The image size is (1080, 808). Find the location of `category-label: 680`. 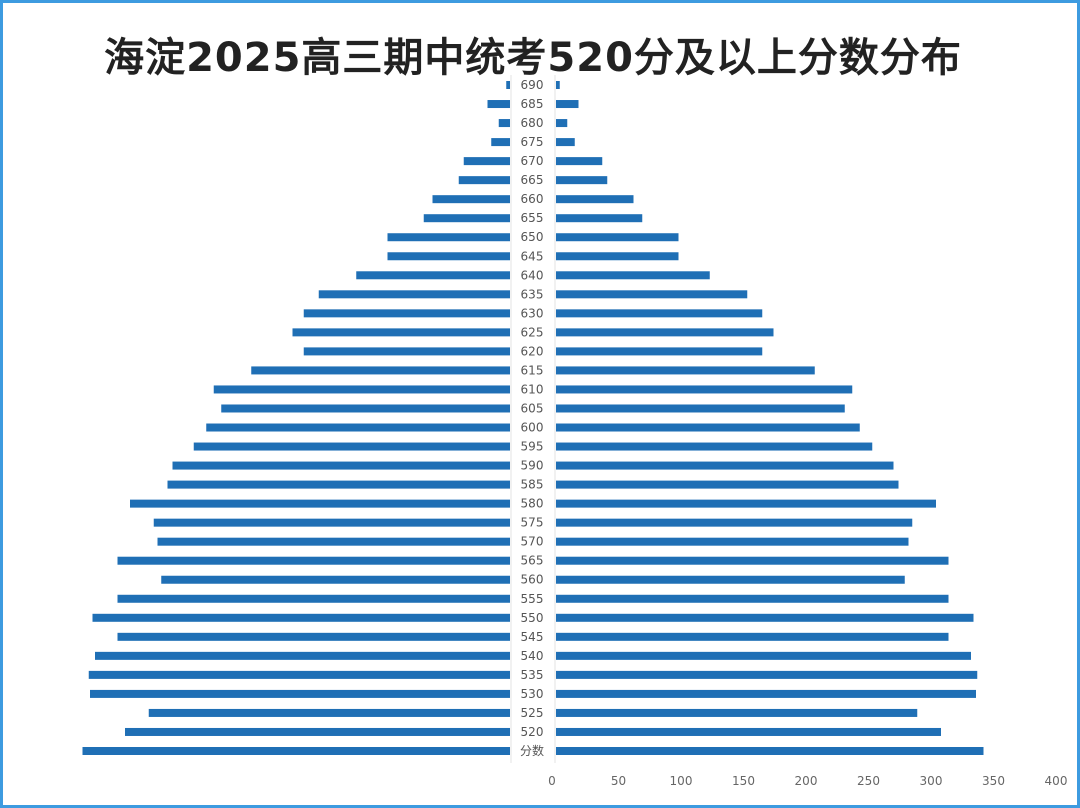

category-label: 680 is located at coordinates (532, 123).